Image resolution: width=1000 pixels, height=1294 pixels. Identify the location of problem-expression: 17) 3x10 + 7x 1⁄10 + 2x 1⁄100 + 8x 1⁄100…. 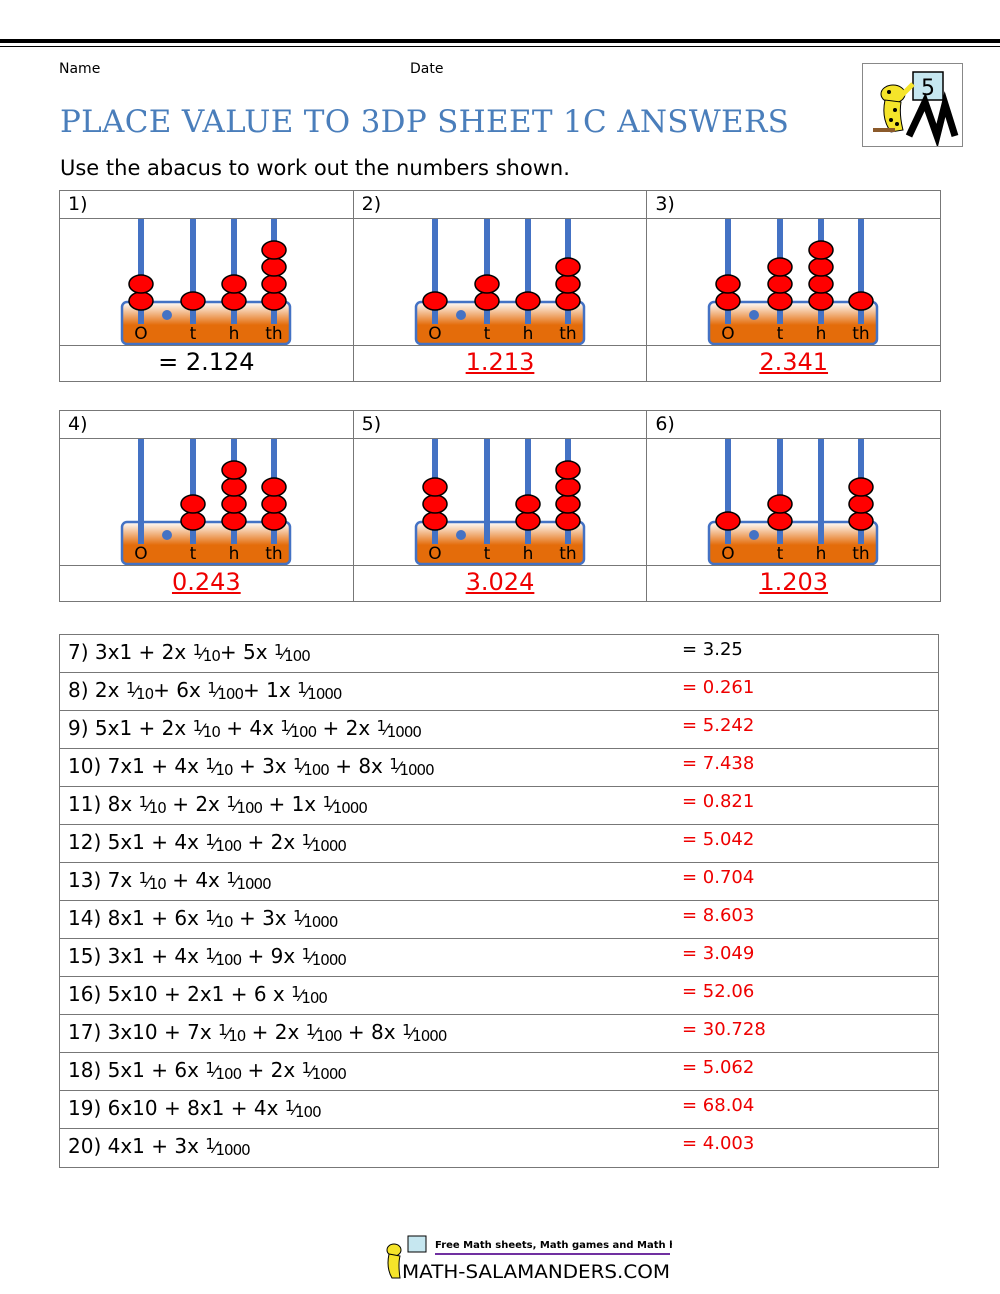
(257, 1032).